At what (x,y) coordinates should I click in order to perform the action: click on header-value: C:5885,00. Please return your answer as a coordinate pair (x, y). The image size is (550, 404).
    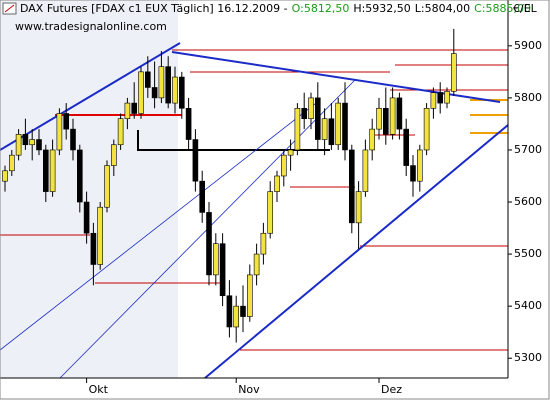
    Looking at the image, I should click on (502, 8).